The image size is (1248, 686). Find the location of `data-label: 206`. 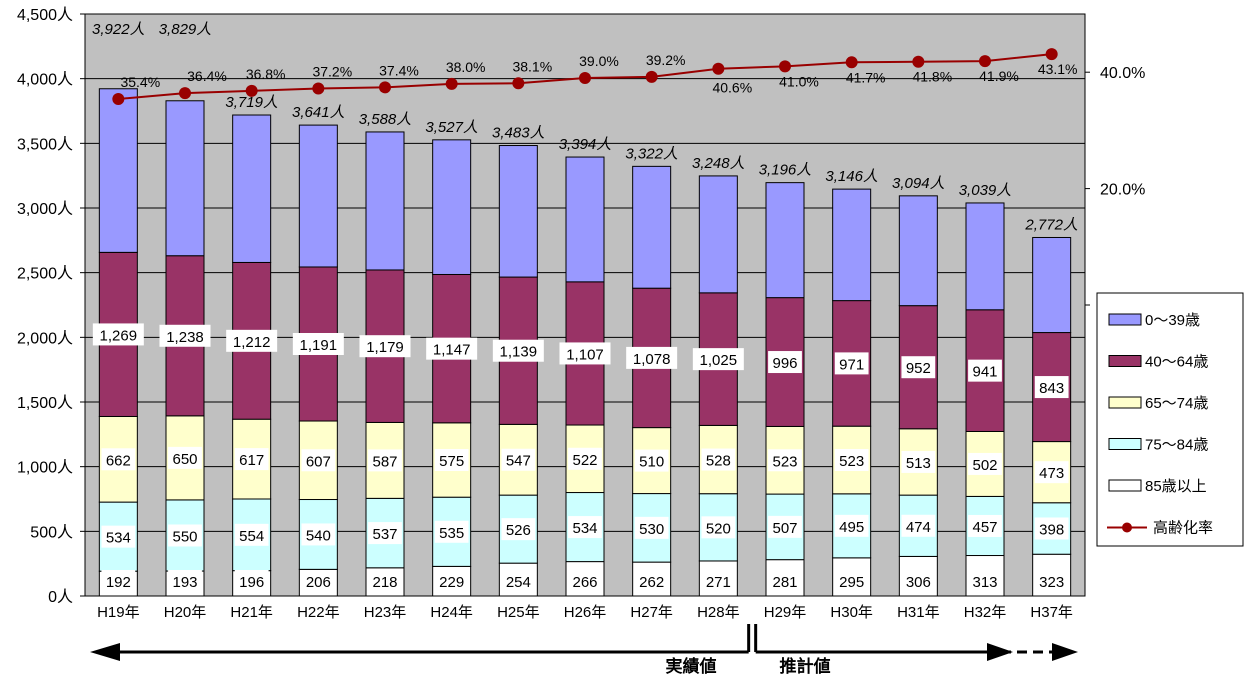

data-label: 206 is located at coordinates (318, 582).